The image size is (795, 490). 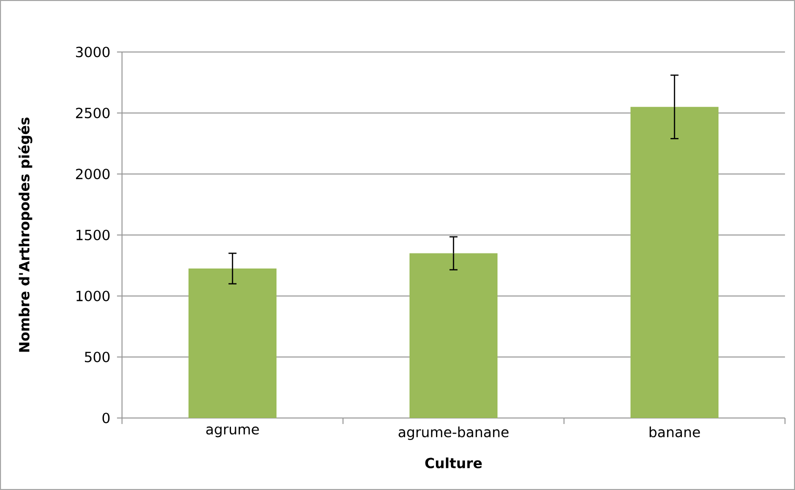 I want to click on y-tick-label: 1500, so click(x=93, y=235).